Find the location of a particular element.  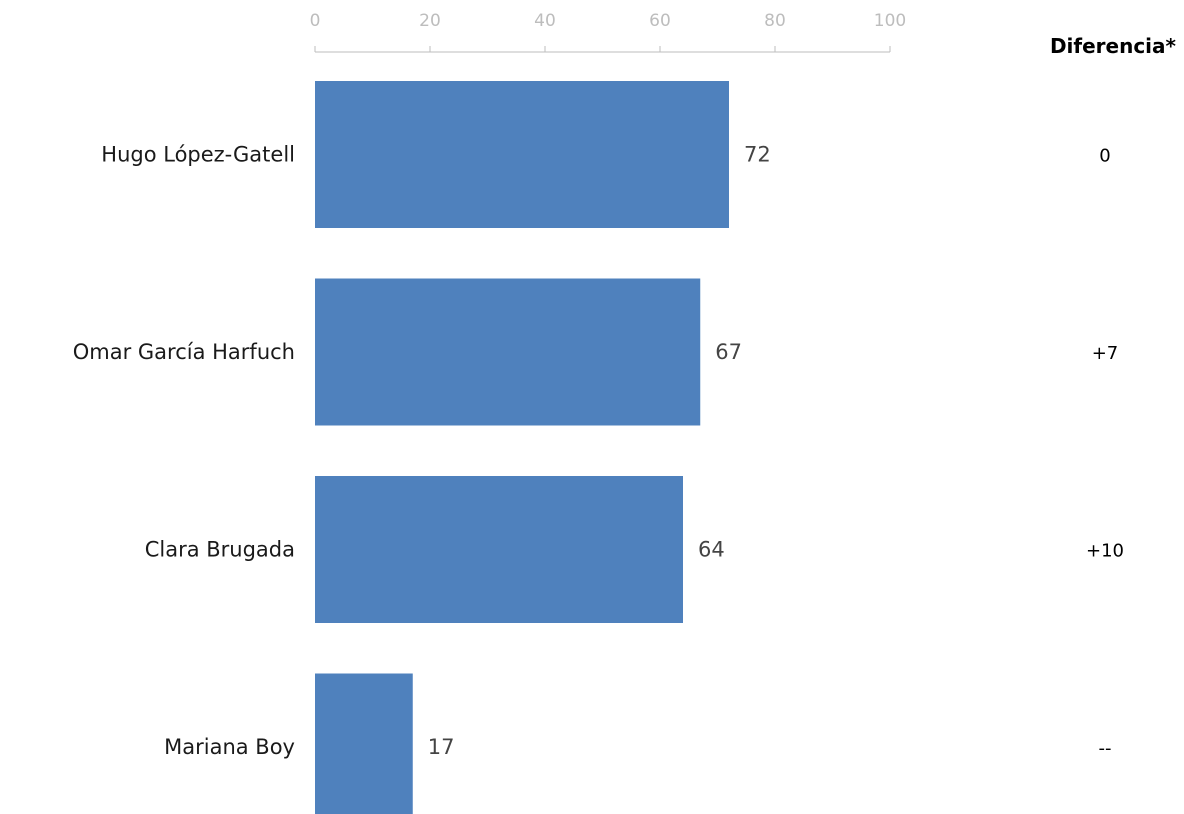

x-tick-label: 20 is located at coordinates (430, 21).